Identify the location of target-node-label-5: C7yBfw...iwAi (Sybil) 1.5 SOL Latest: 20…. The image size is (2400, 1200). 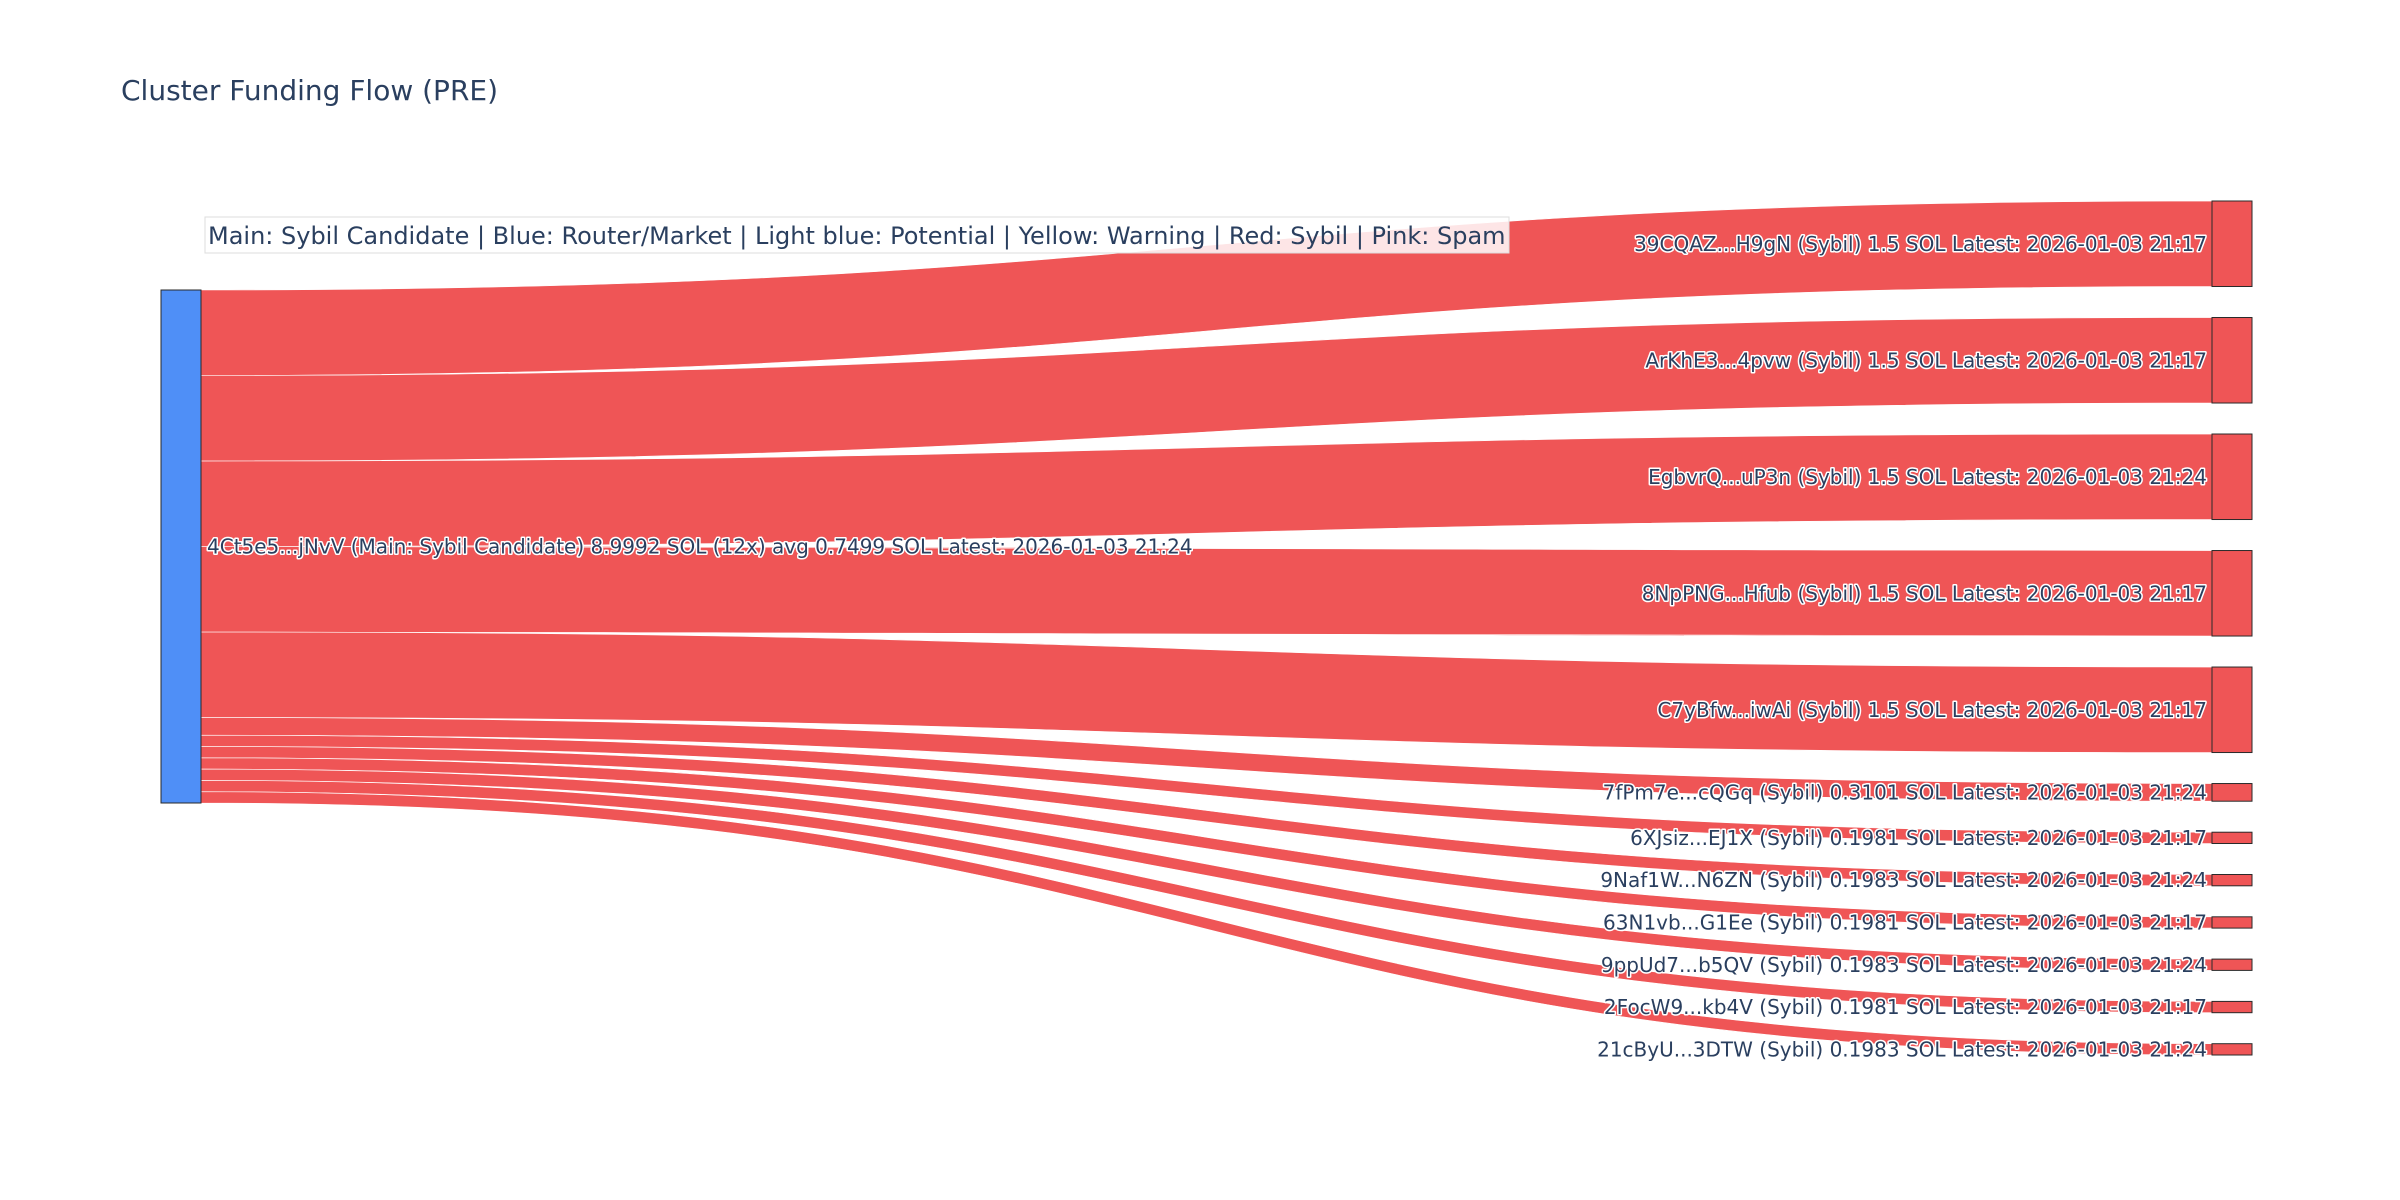
(1932, 710).